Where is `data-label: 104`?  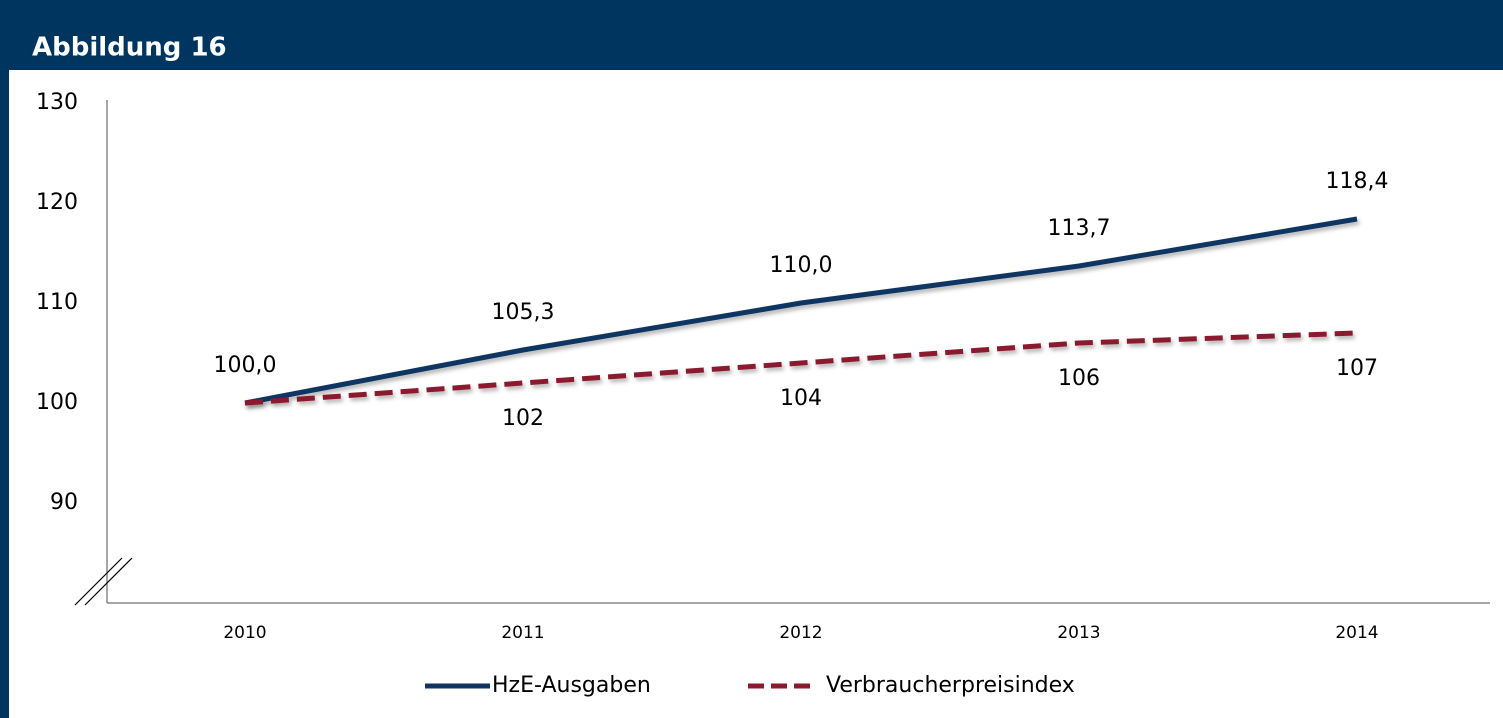 data-label: 104 is located at coordinates (801, 398).